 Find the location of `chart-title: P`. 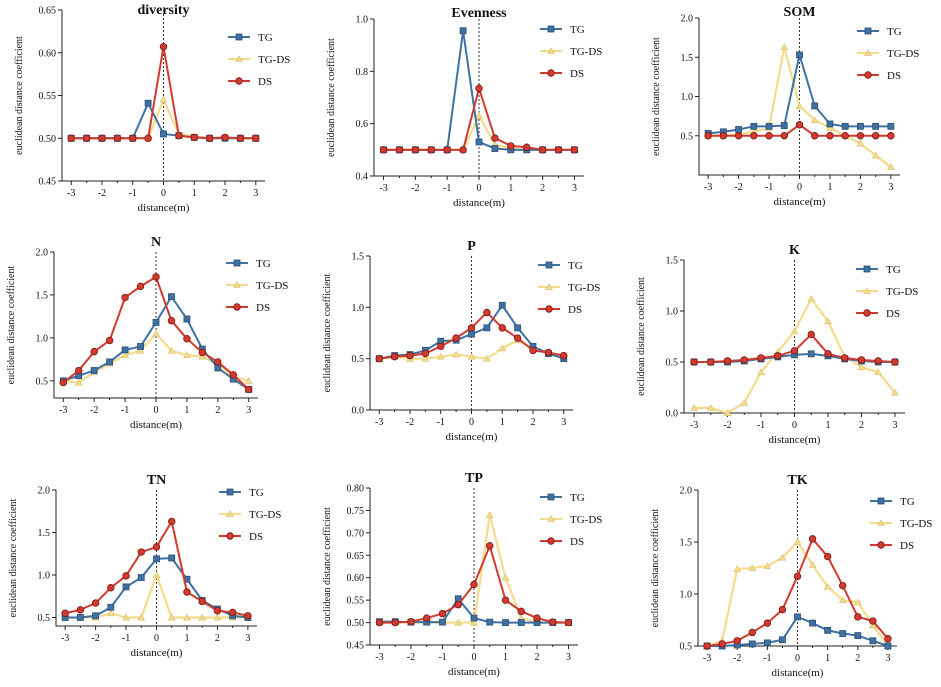

chart-title: P is located at coordinates (471, 246).